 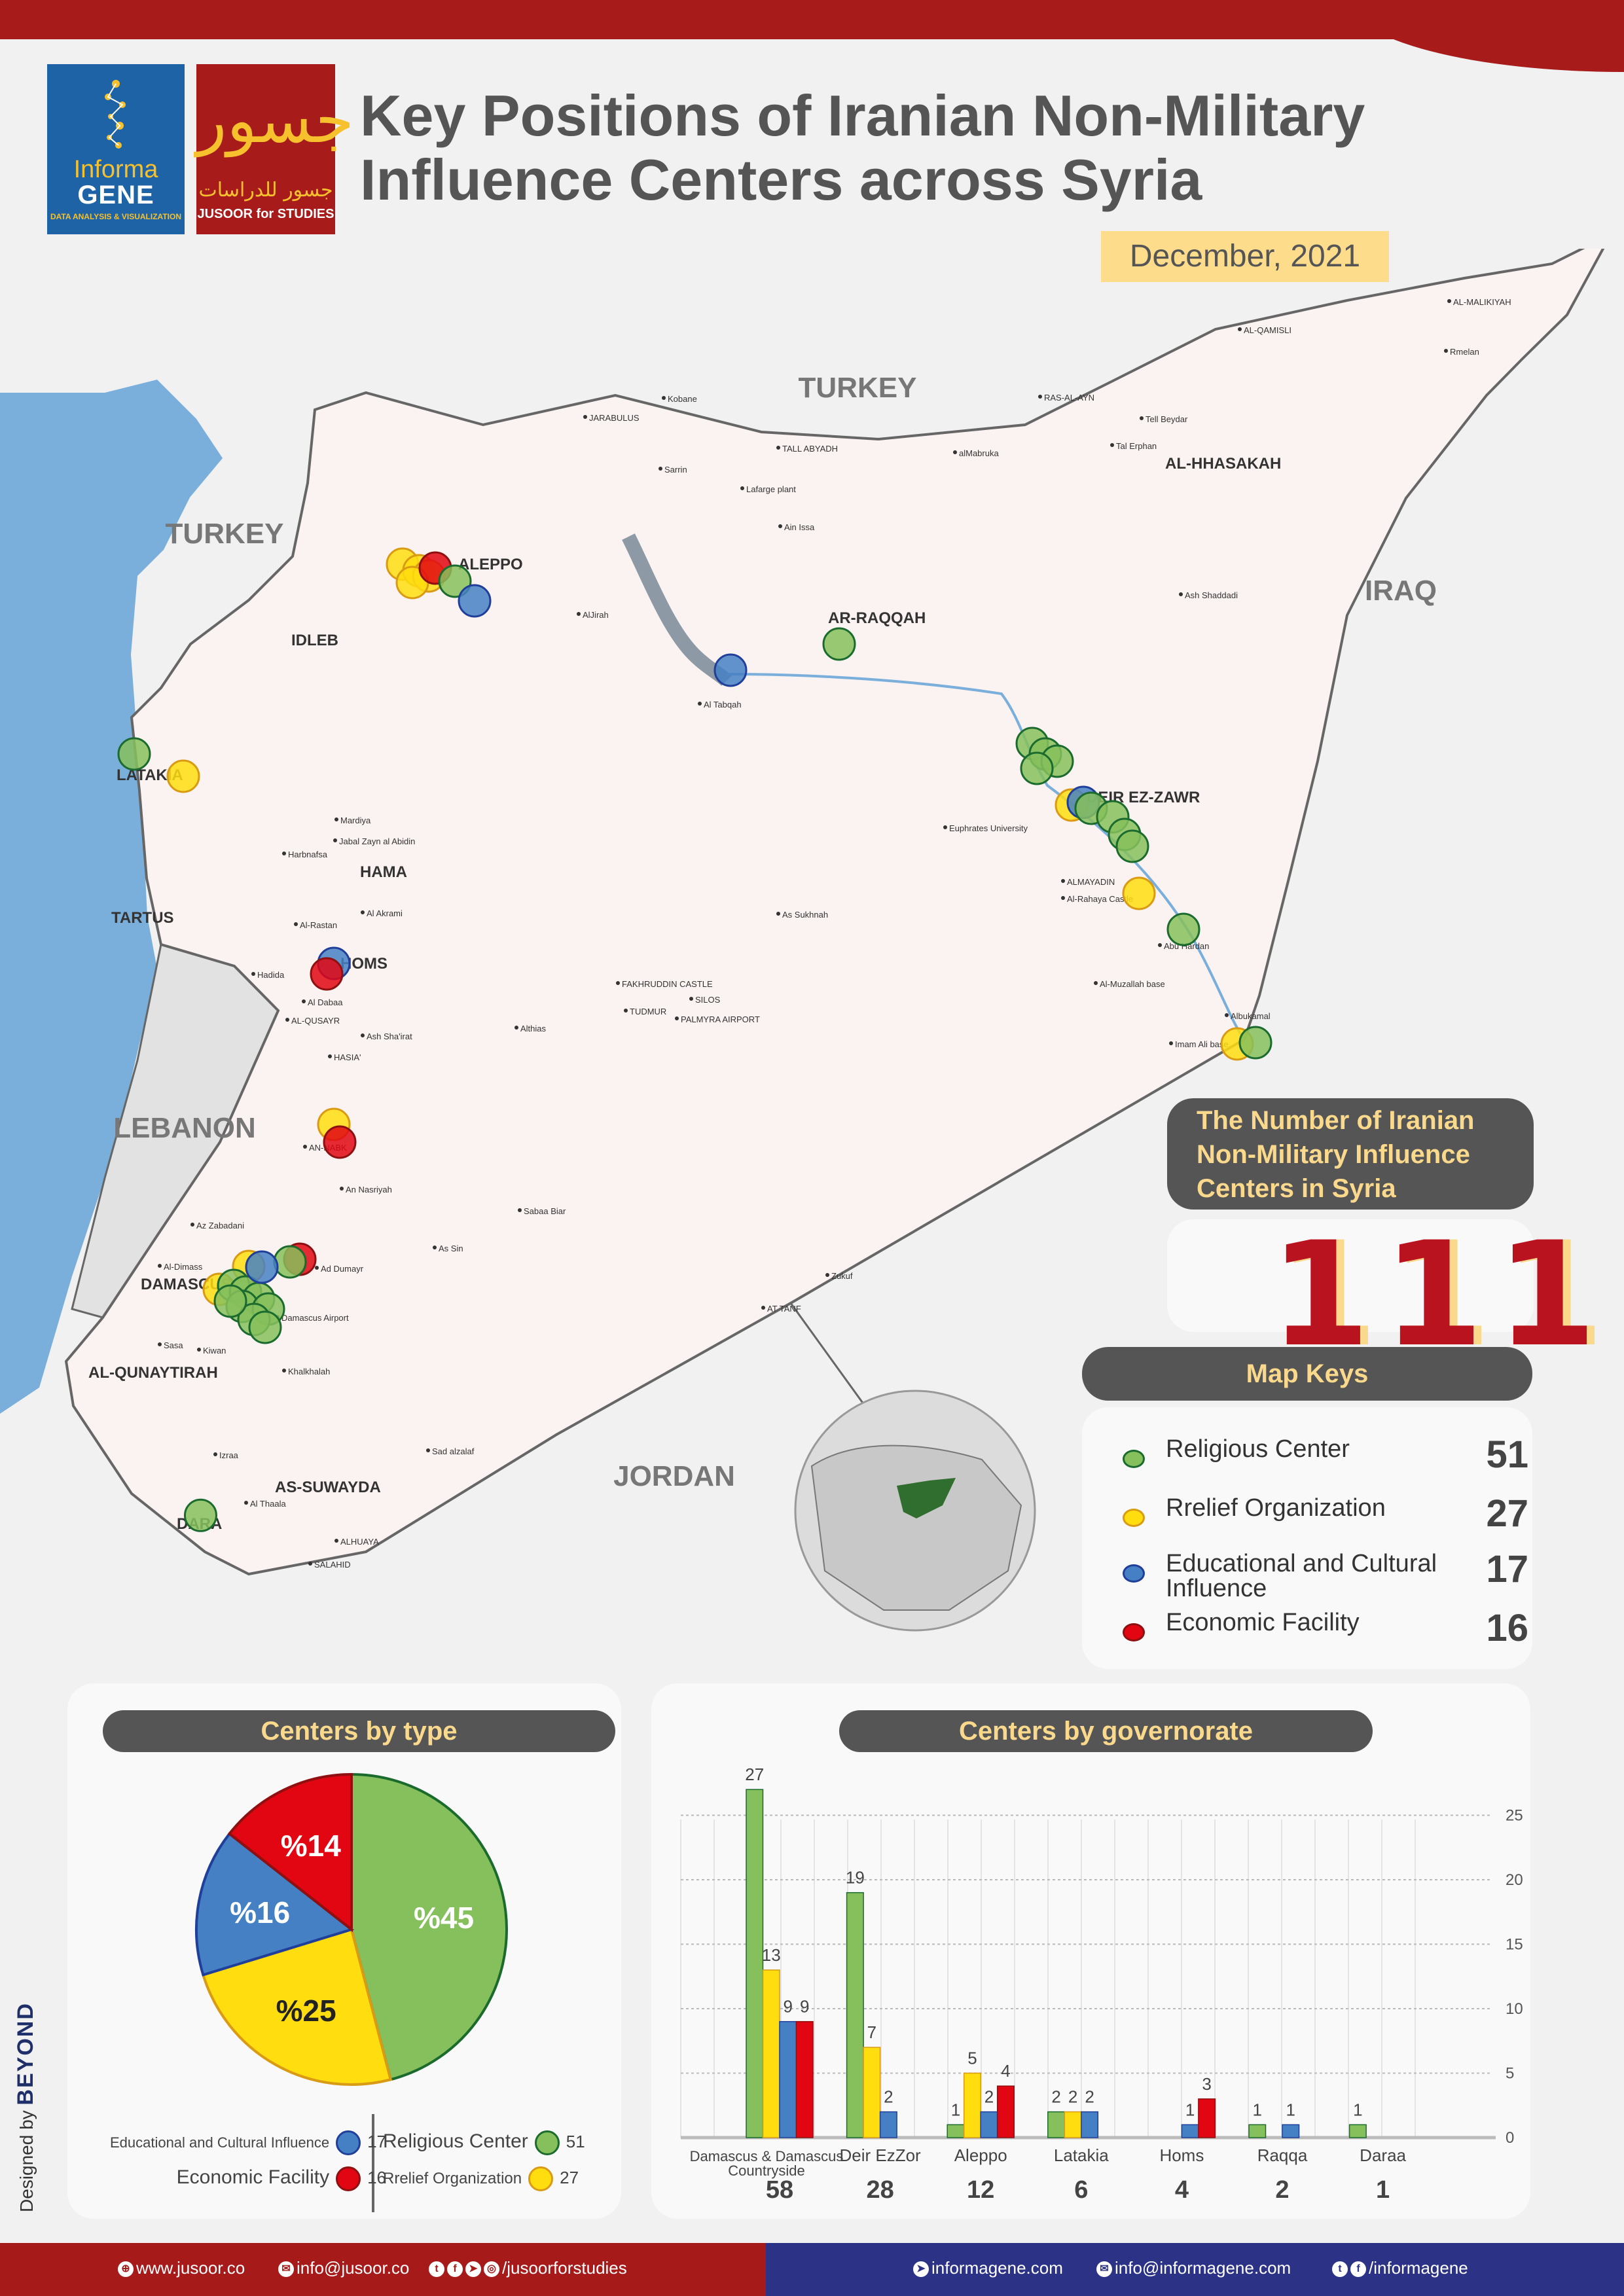 I want to click on twitter-icon: t, so click(x=436, y=2269).